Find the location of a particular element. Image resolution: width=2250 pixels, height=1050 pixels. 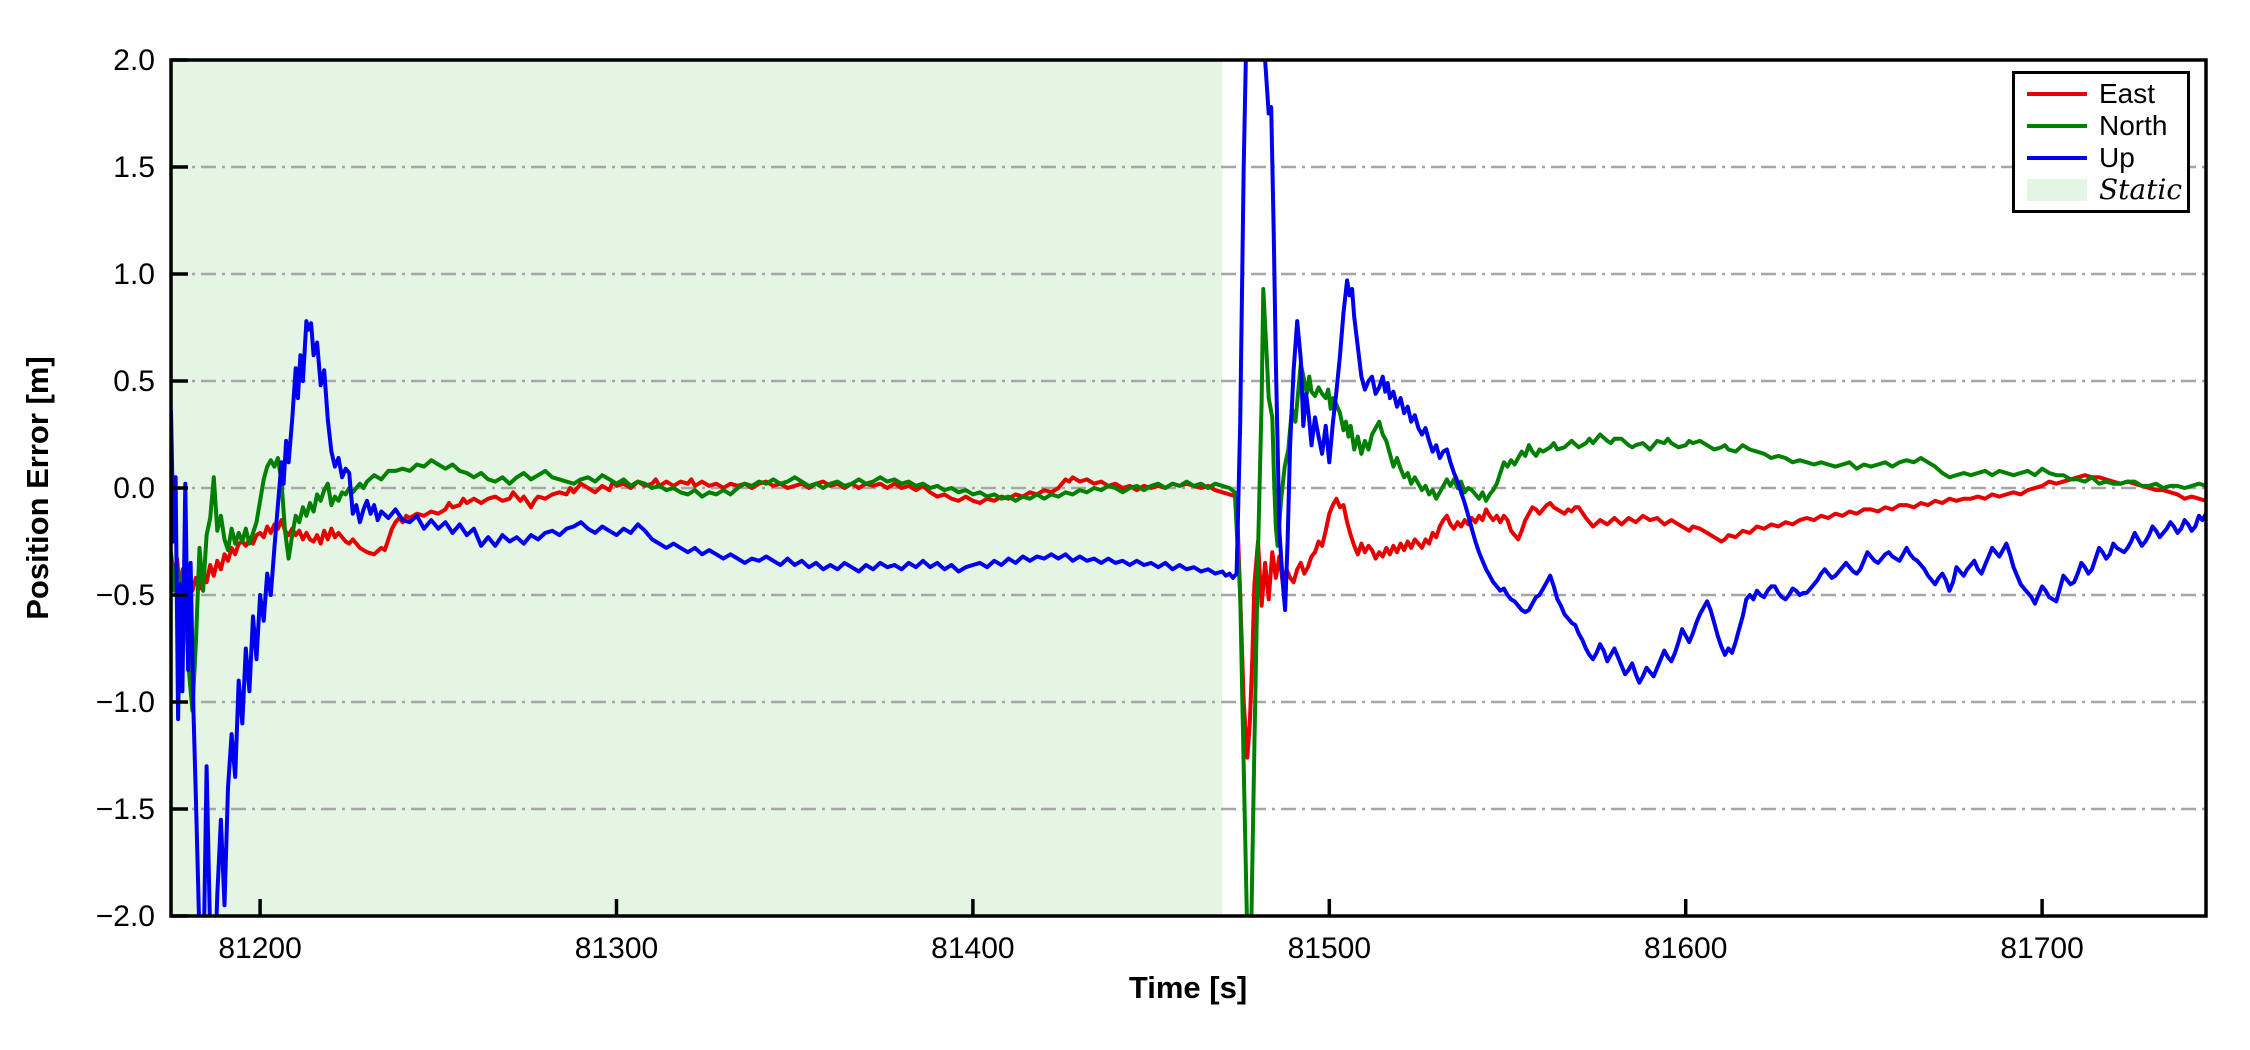

legend-label-up: Up is located at coordinates (2117, 157).